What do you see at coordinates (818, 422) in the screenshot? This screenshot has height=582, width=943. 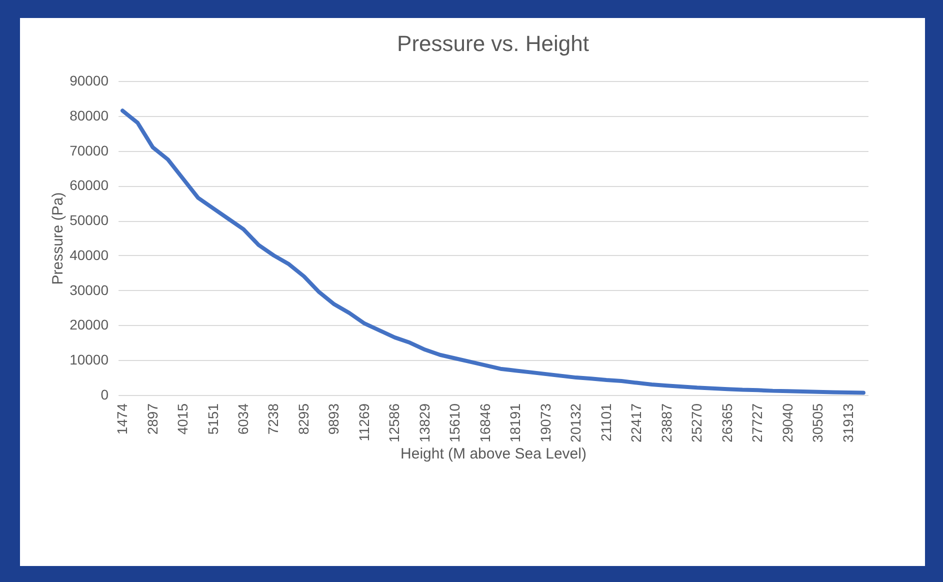 I see `x-tick-label: 30505` at bounding box center [818, 422].